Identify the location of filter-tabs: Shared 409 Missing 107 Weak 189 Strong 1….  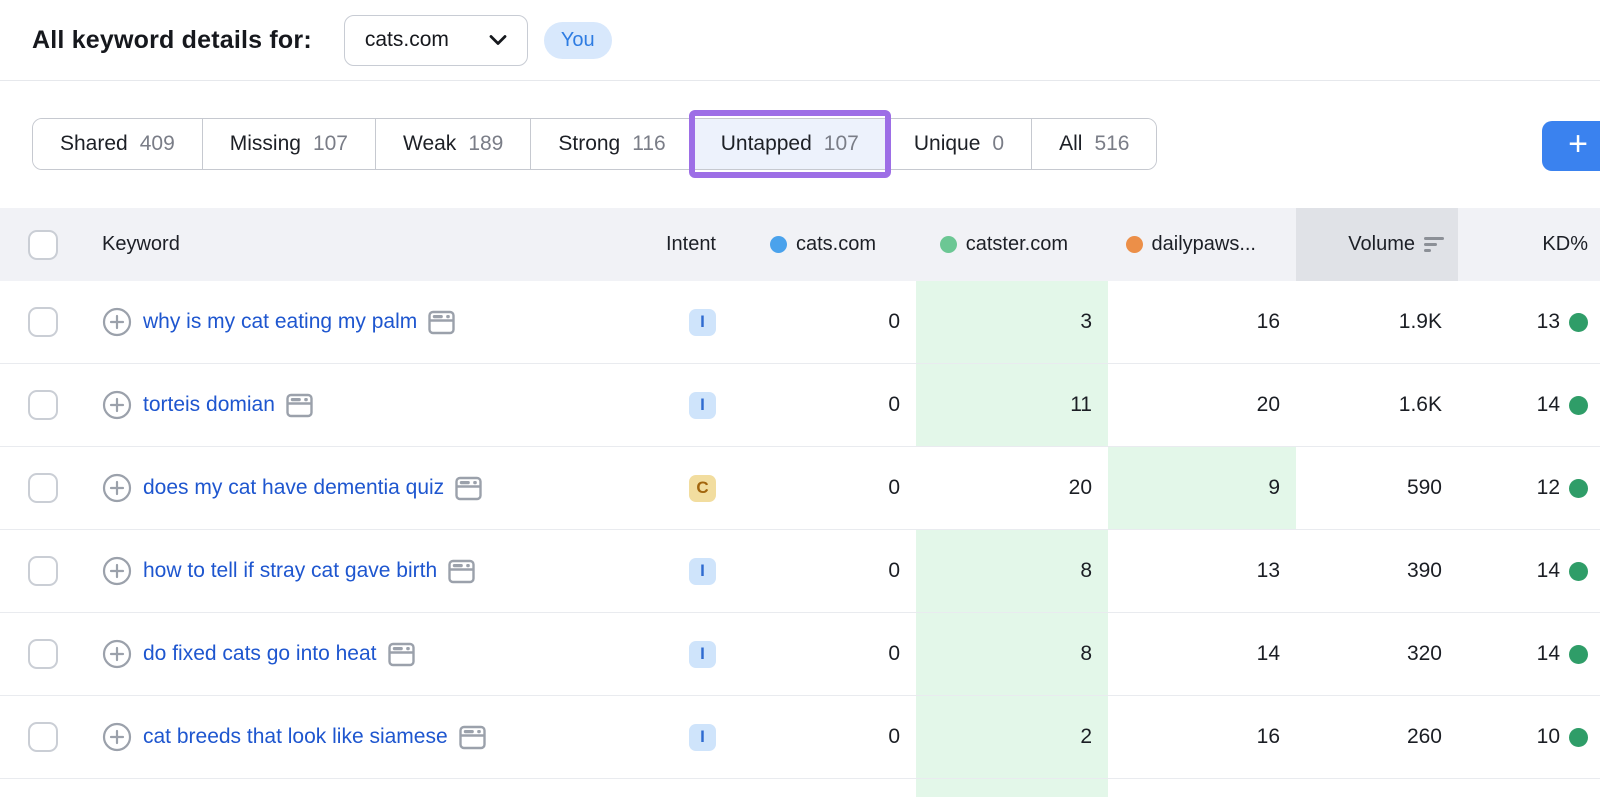
(595, 144).